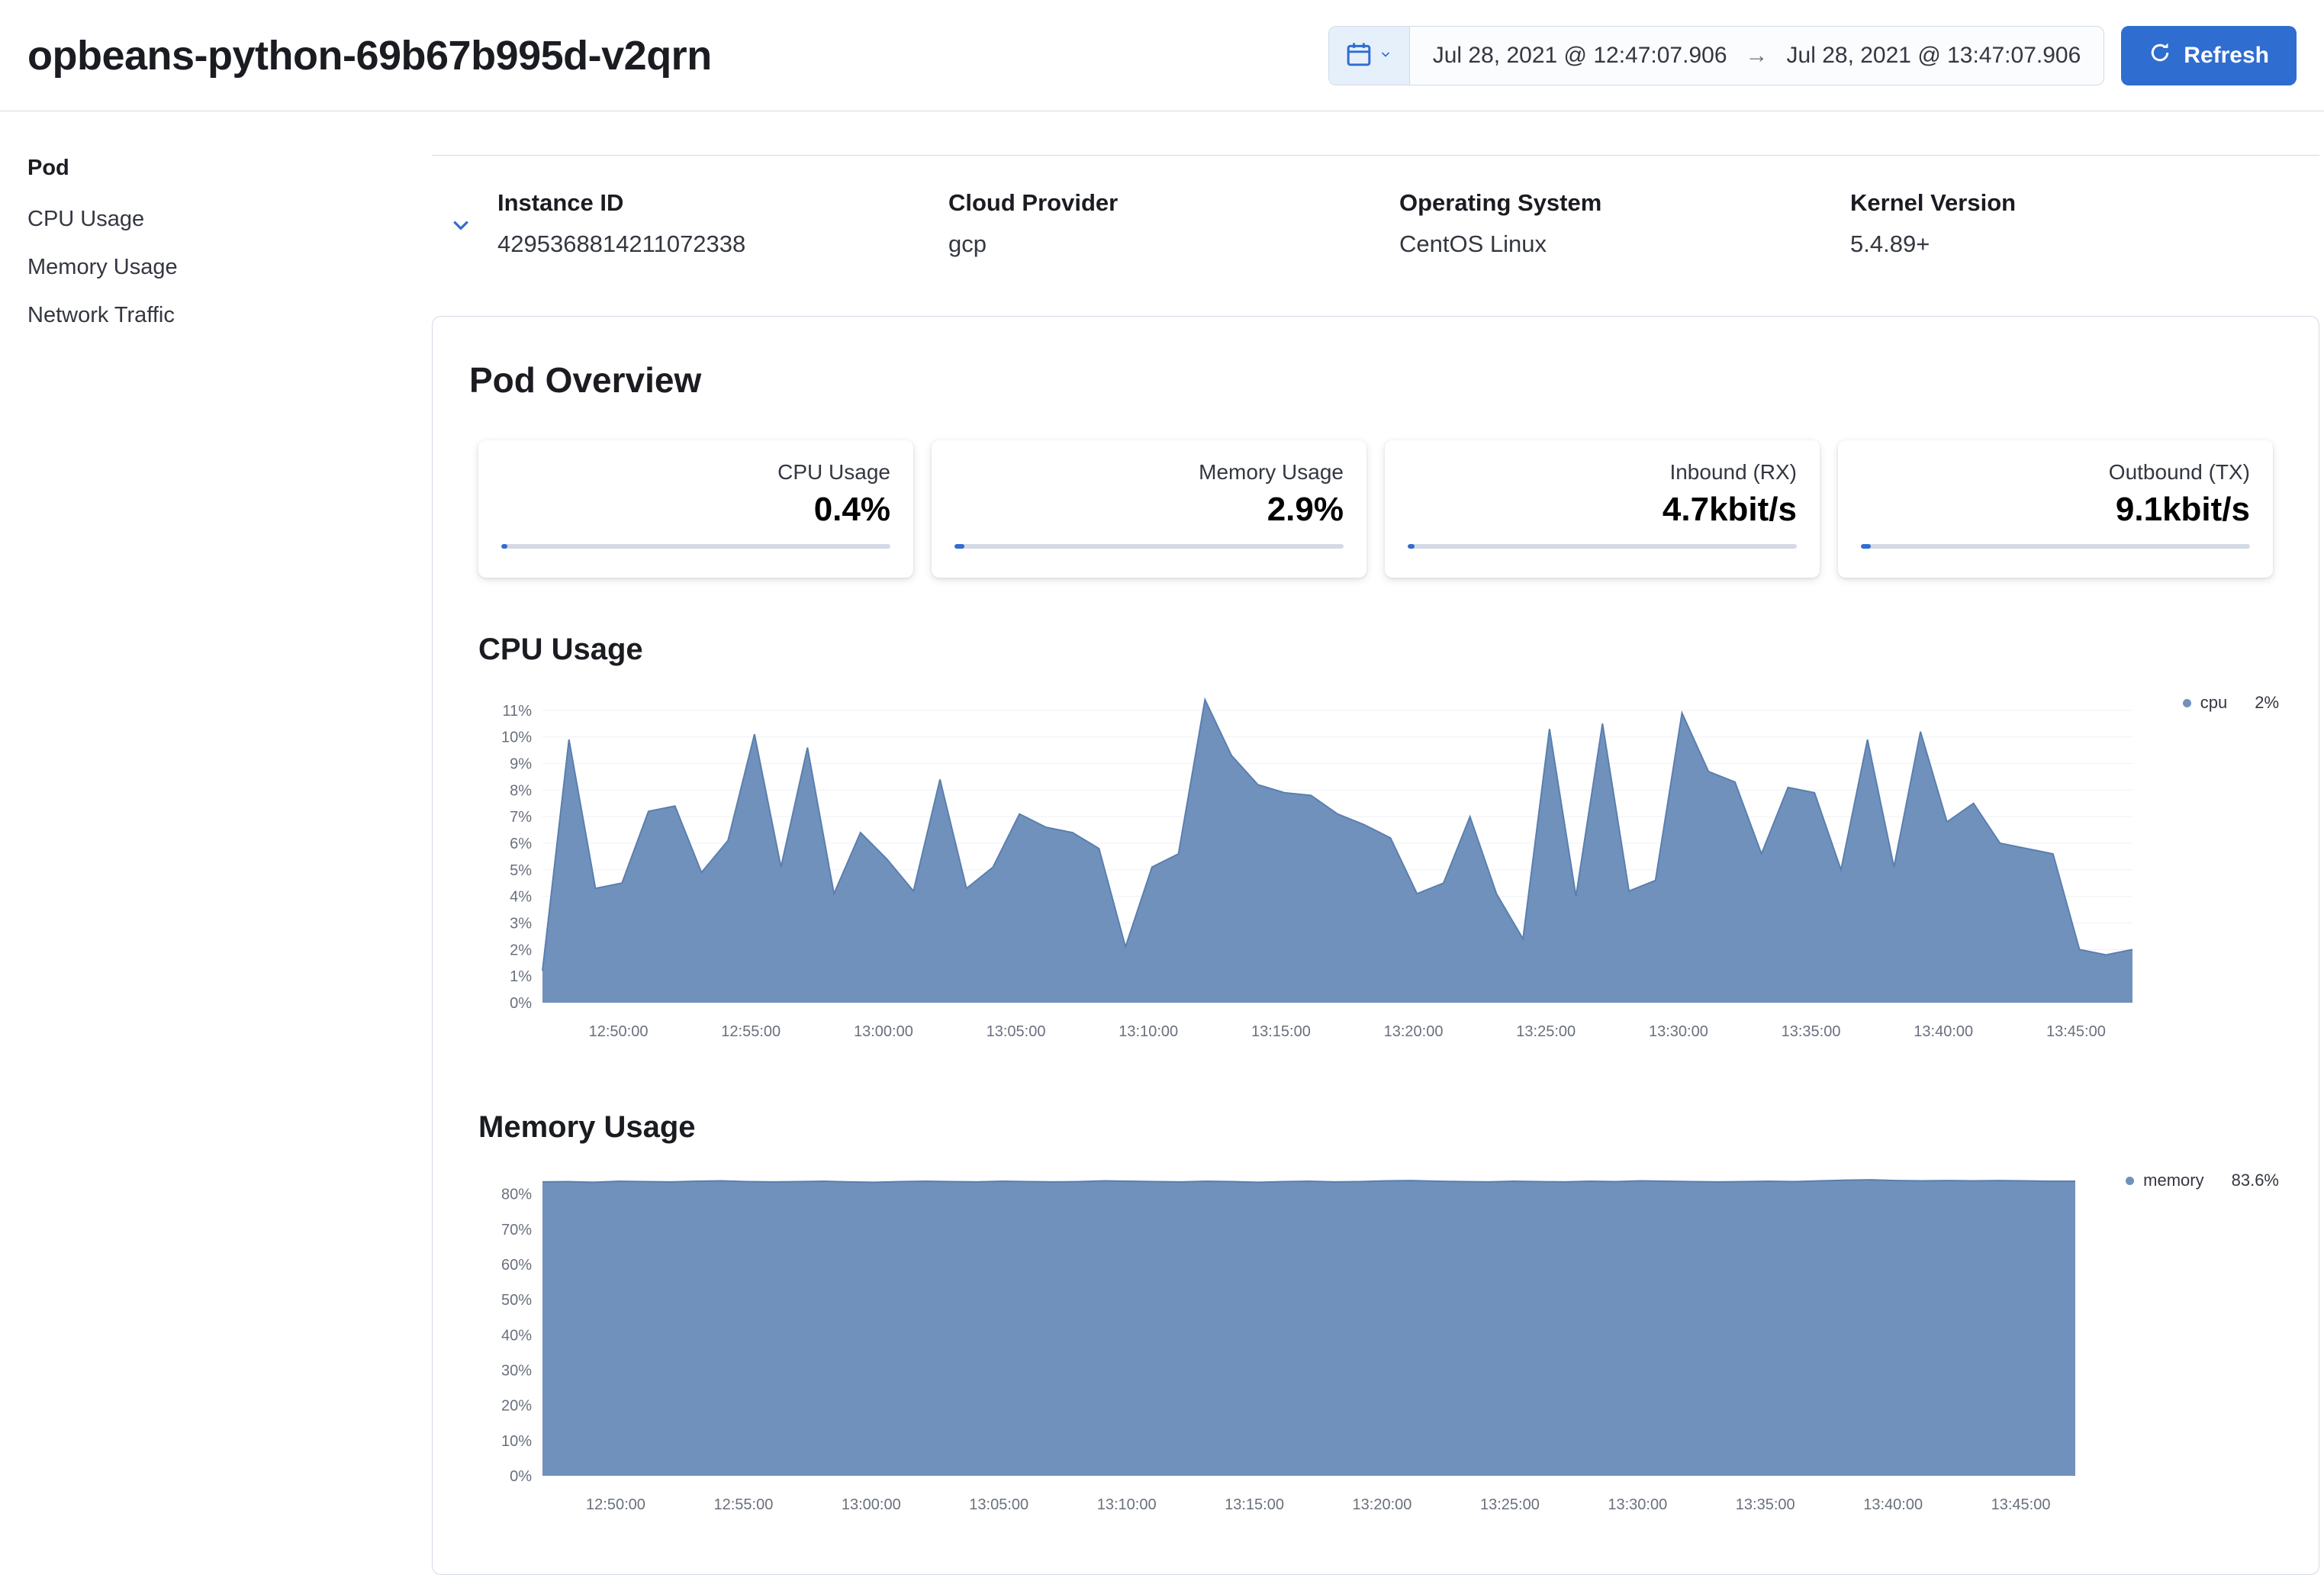 The height and width of the screenshot is (1575, 2324). What do you see at coordinates (871, 1504) in the screenshot?
I see `svg-text: 13:00:00` at bounding box center [871, 1504].